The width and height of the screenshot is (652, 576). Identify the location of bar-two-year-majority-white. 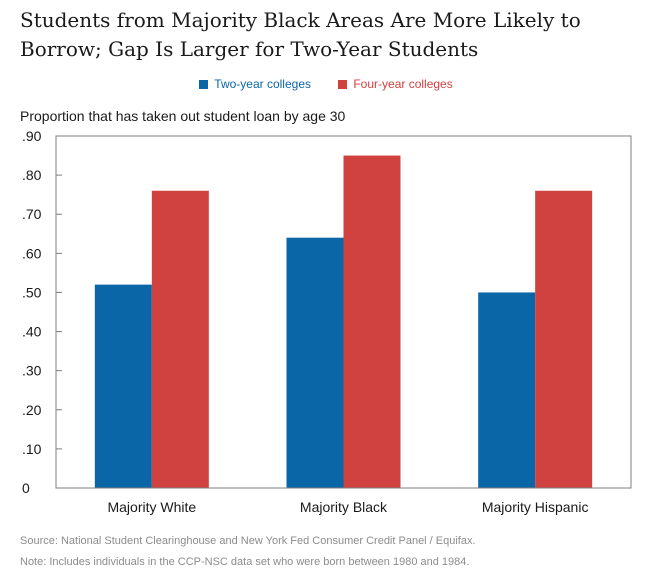
(123, 386).